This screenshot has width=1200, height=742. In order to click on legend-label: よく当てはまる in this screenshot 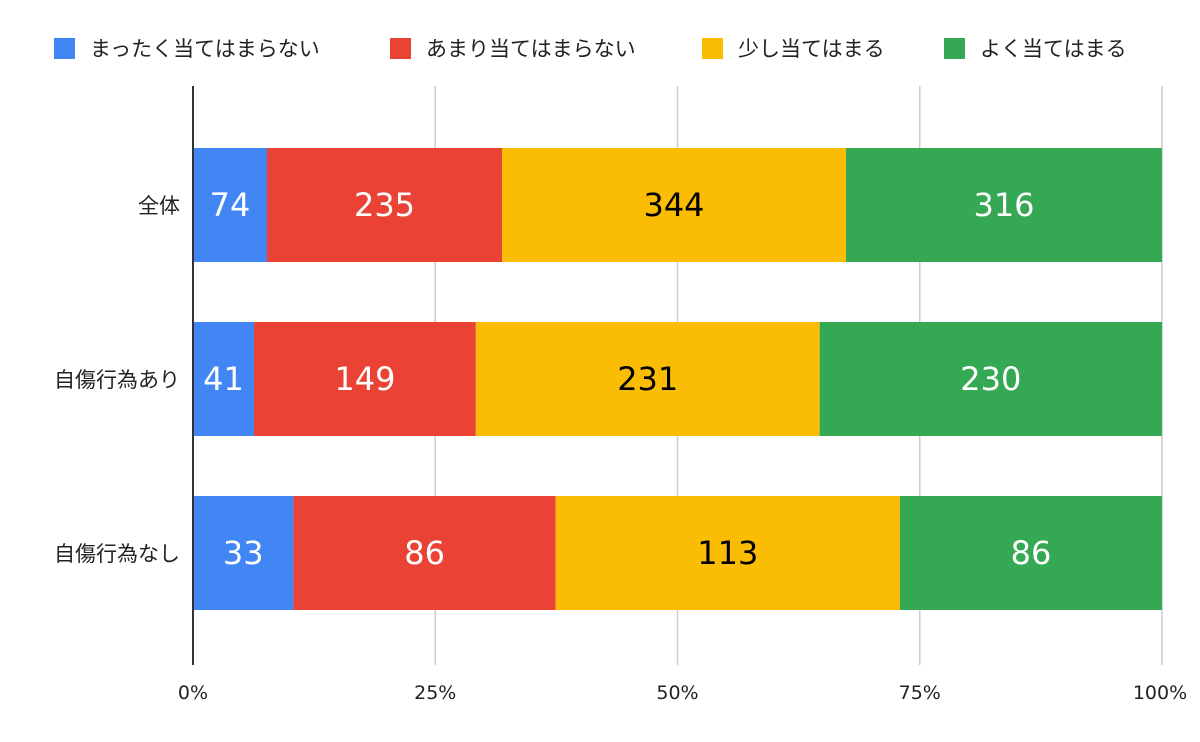, I will do `click(1053, 49)`.